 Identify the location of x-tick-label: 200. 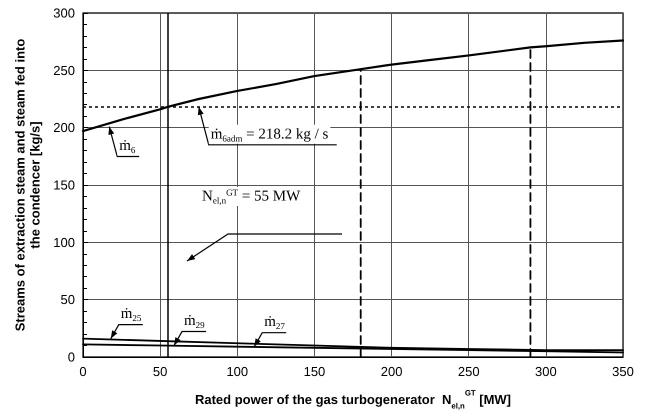
(391, 371).